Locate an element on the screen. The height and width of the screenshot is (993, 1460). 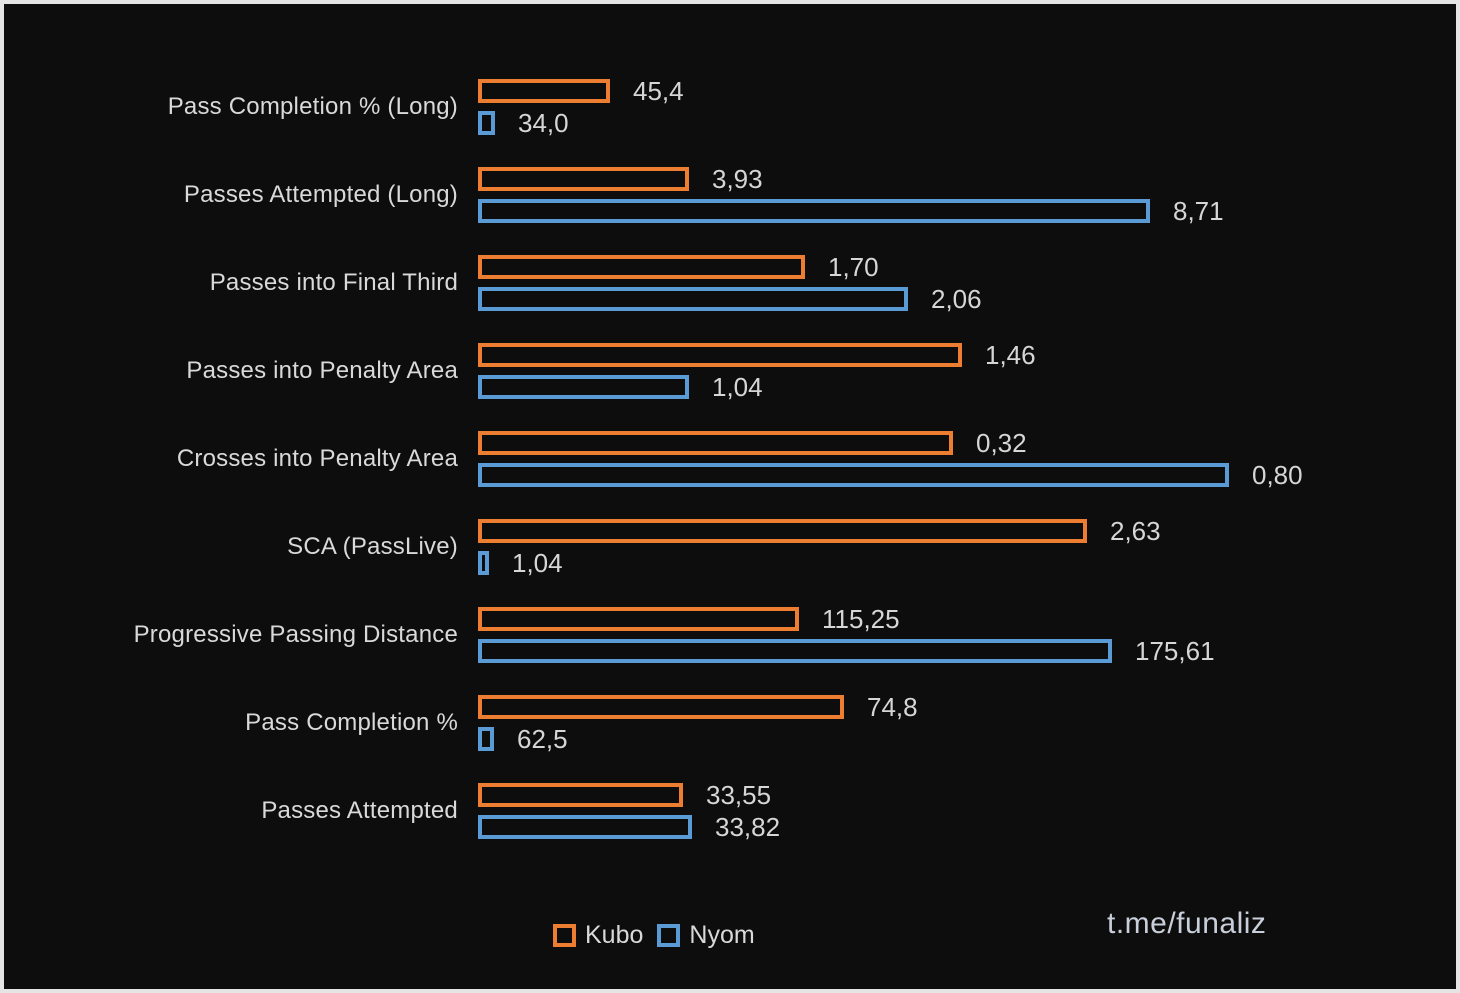
bar-pair: 1,70 2,06 is located at coordinates (730, 283).